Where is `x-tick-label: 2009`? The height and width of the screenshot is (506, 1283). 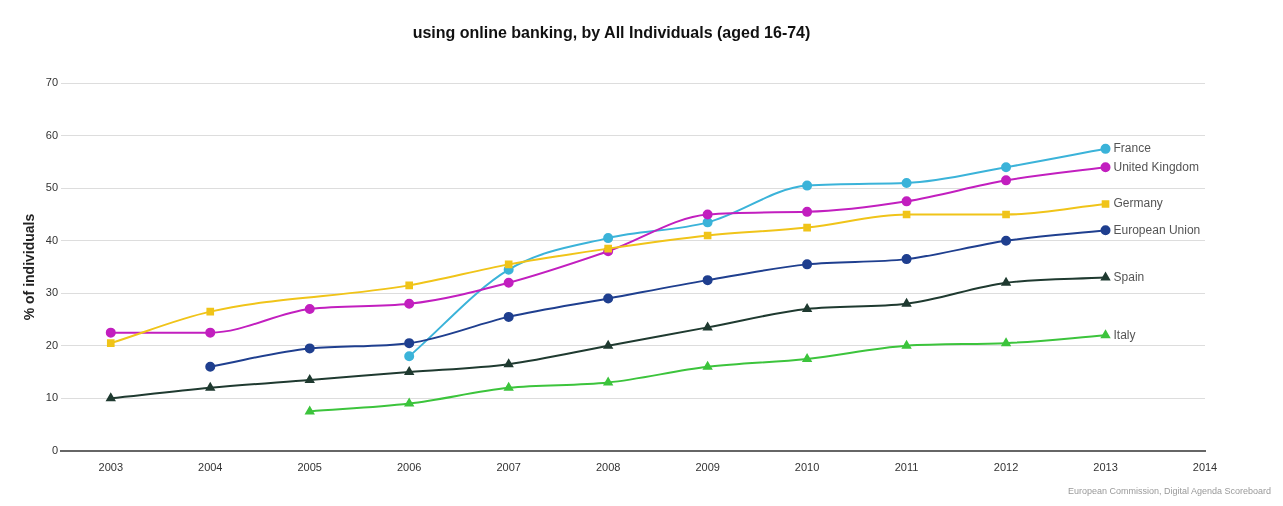
x-tick-label: 2009 is located at coordinates (707, 467).